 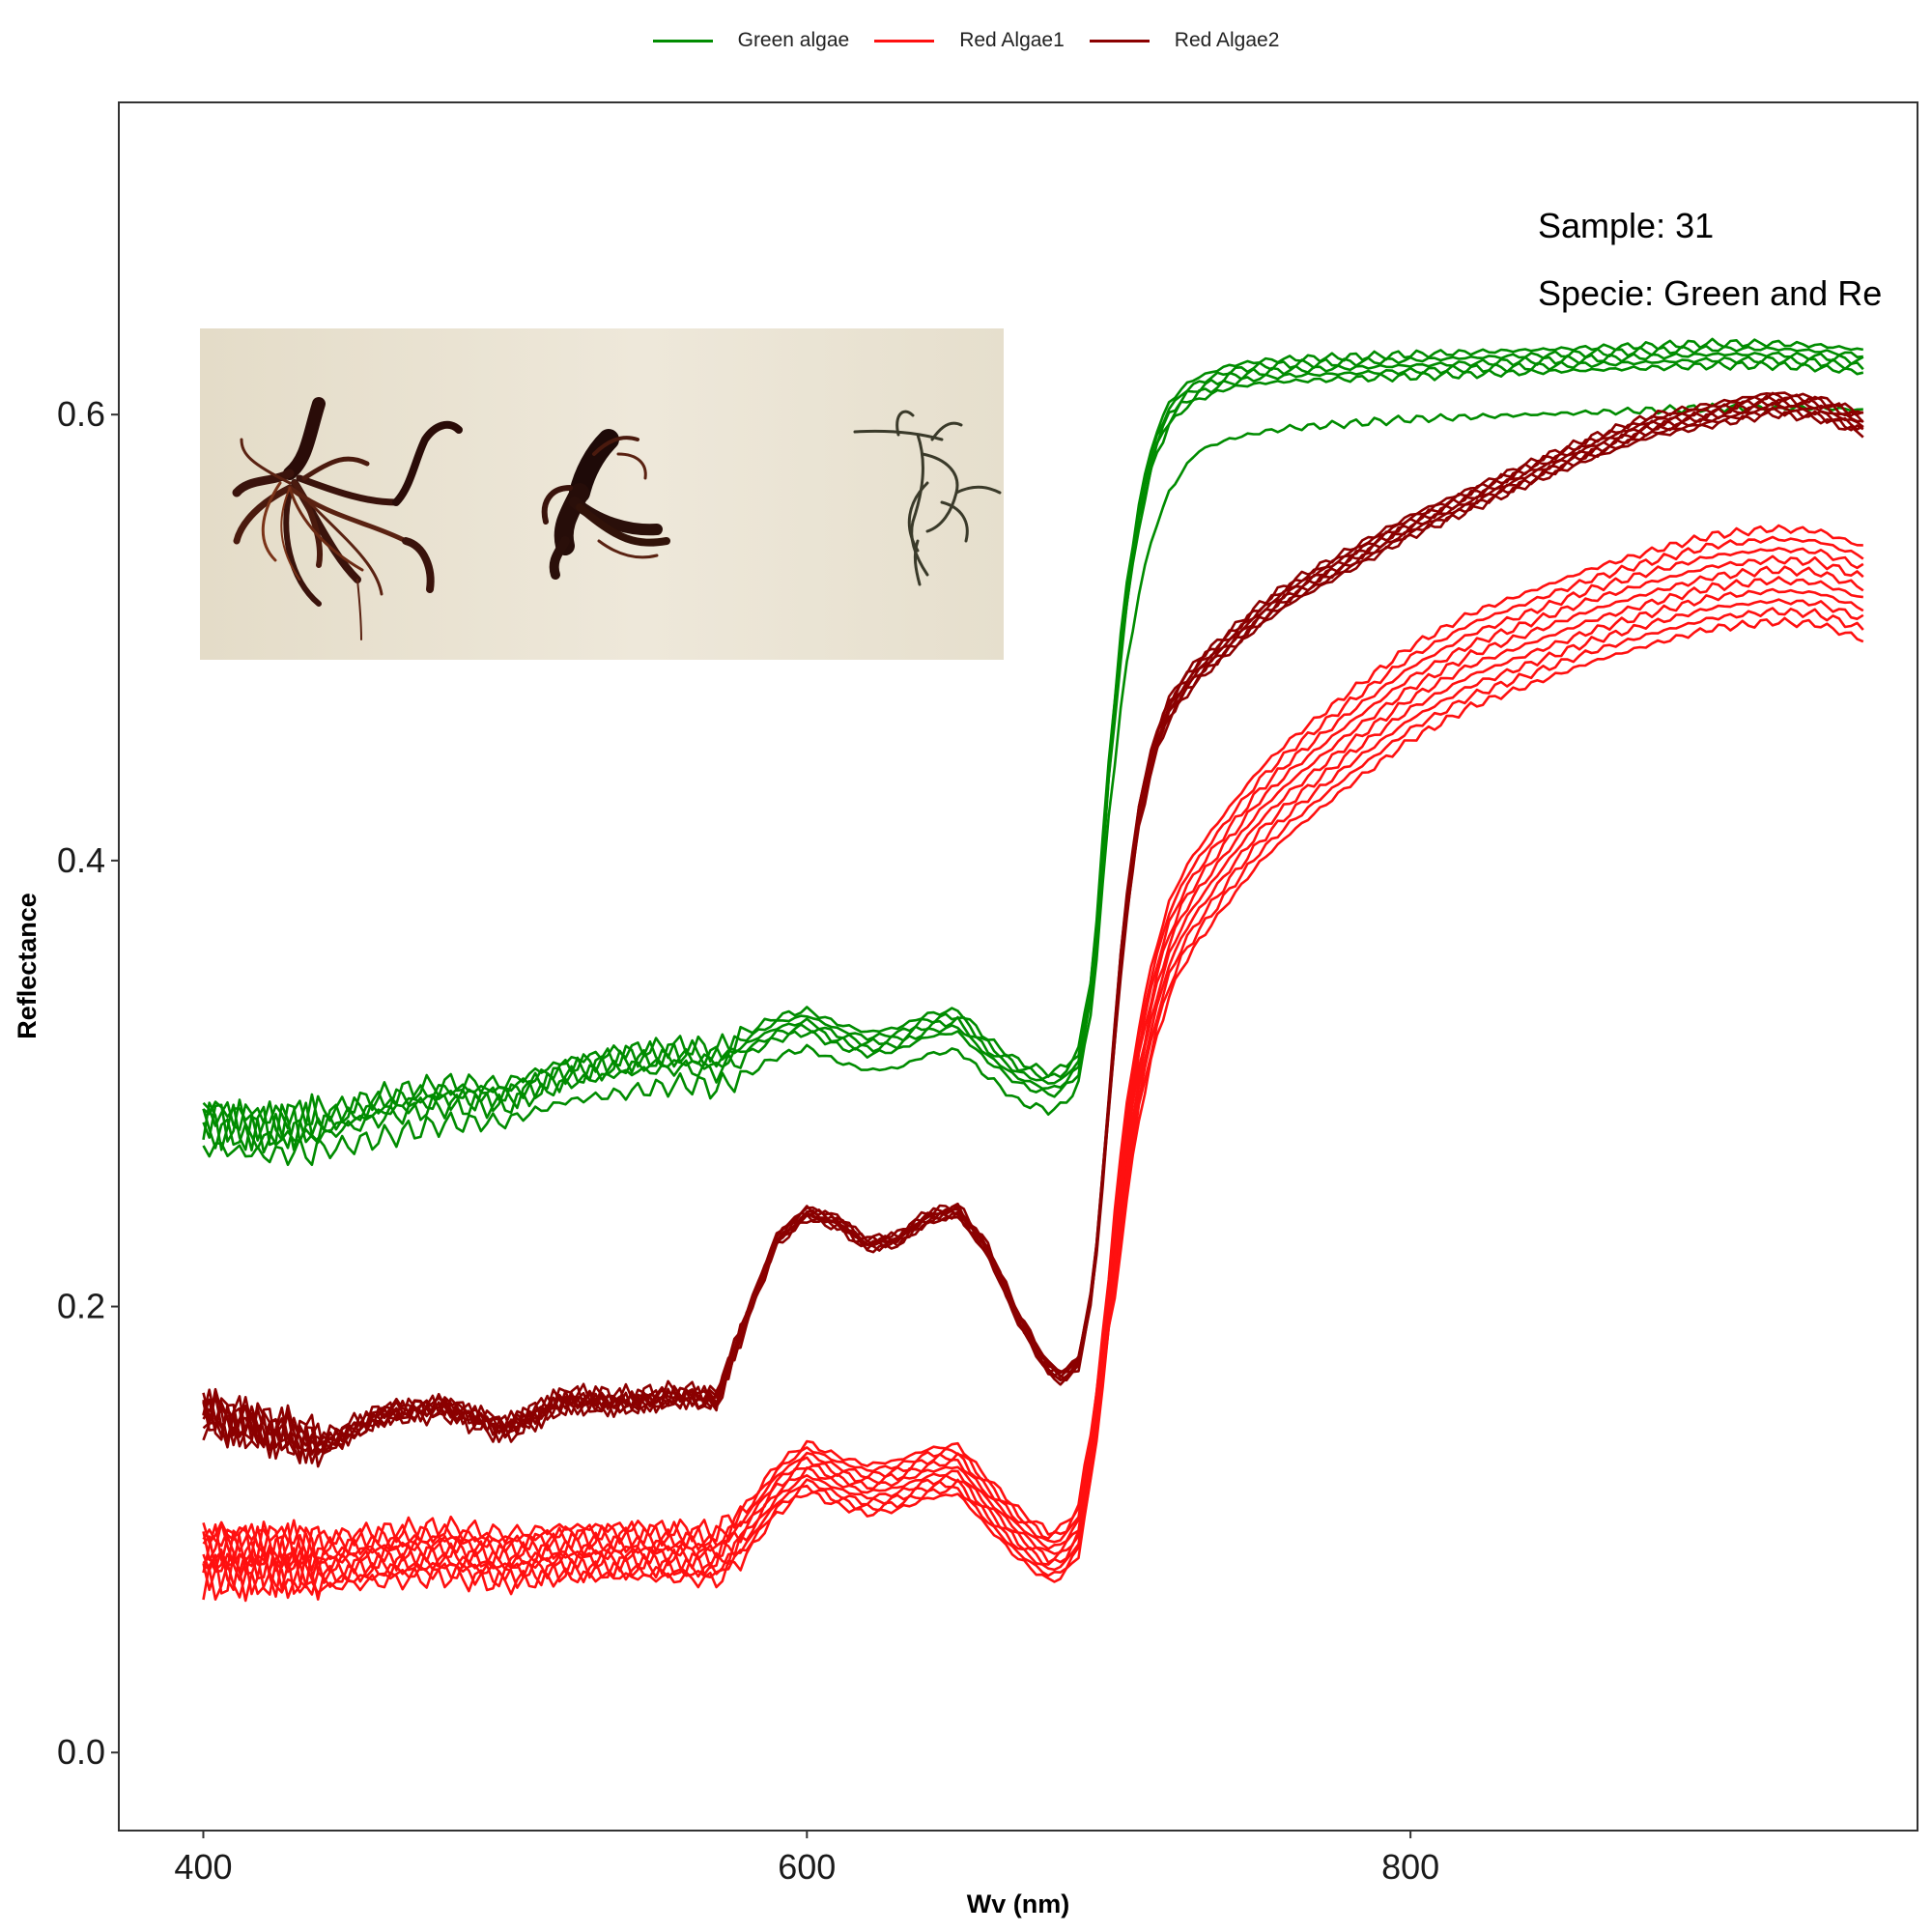 I want to click on legend-item-green-algae: Green algae, so click(x=751, y=40).